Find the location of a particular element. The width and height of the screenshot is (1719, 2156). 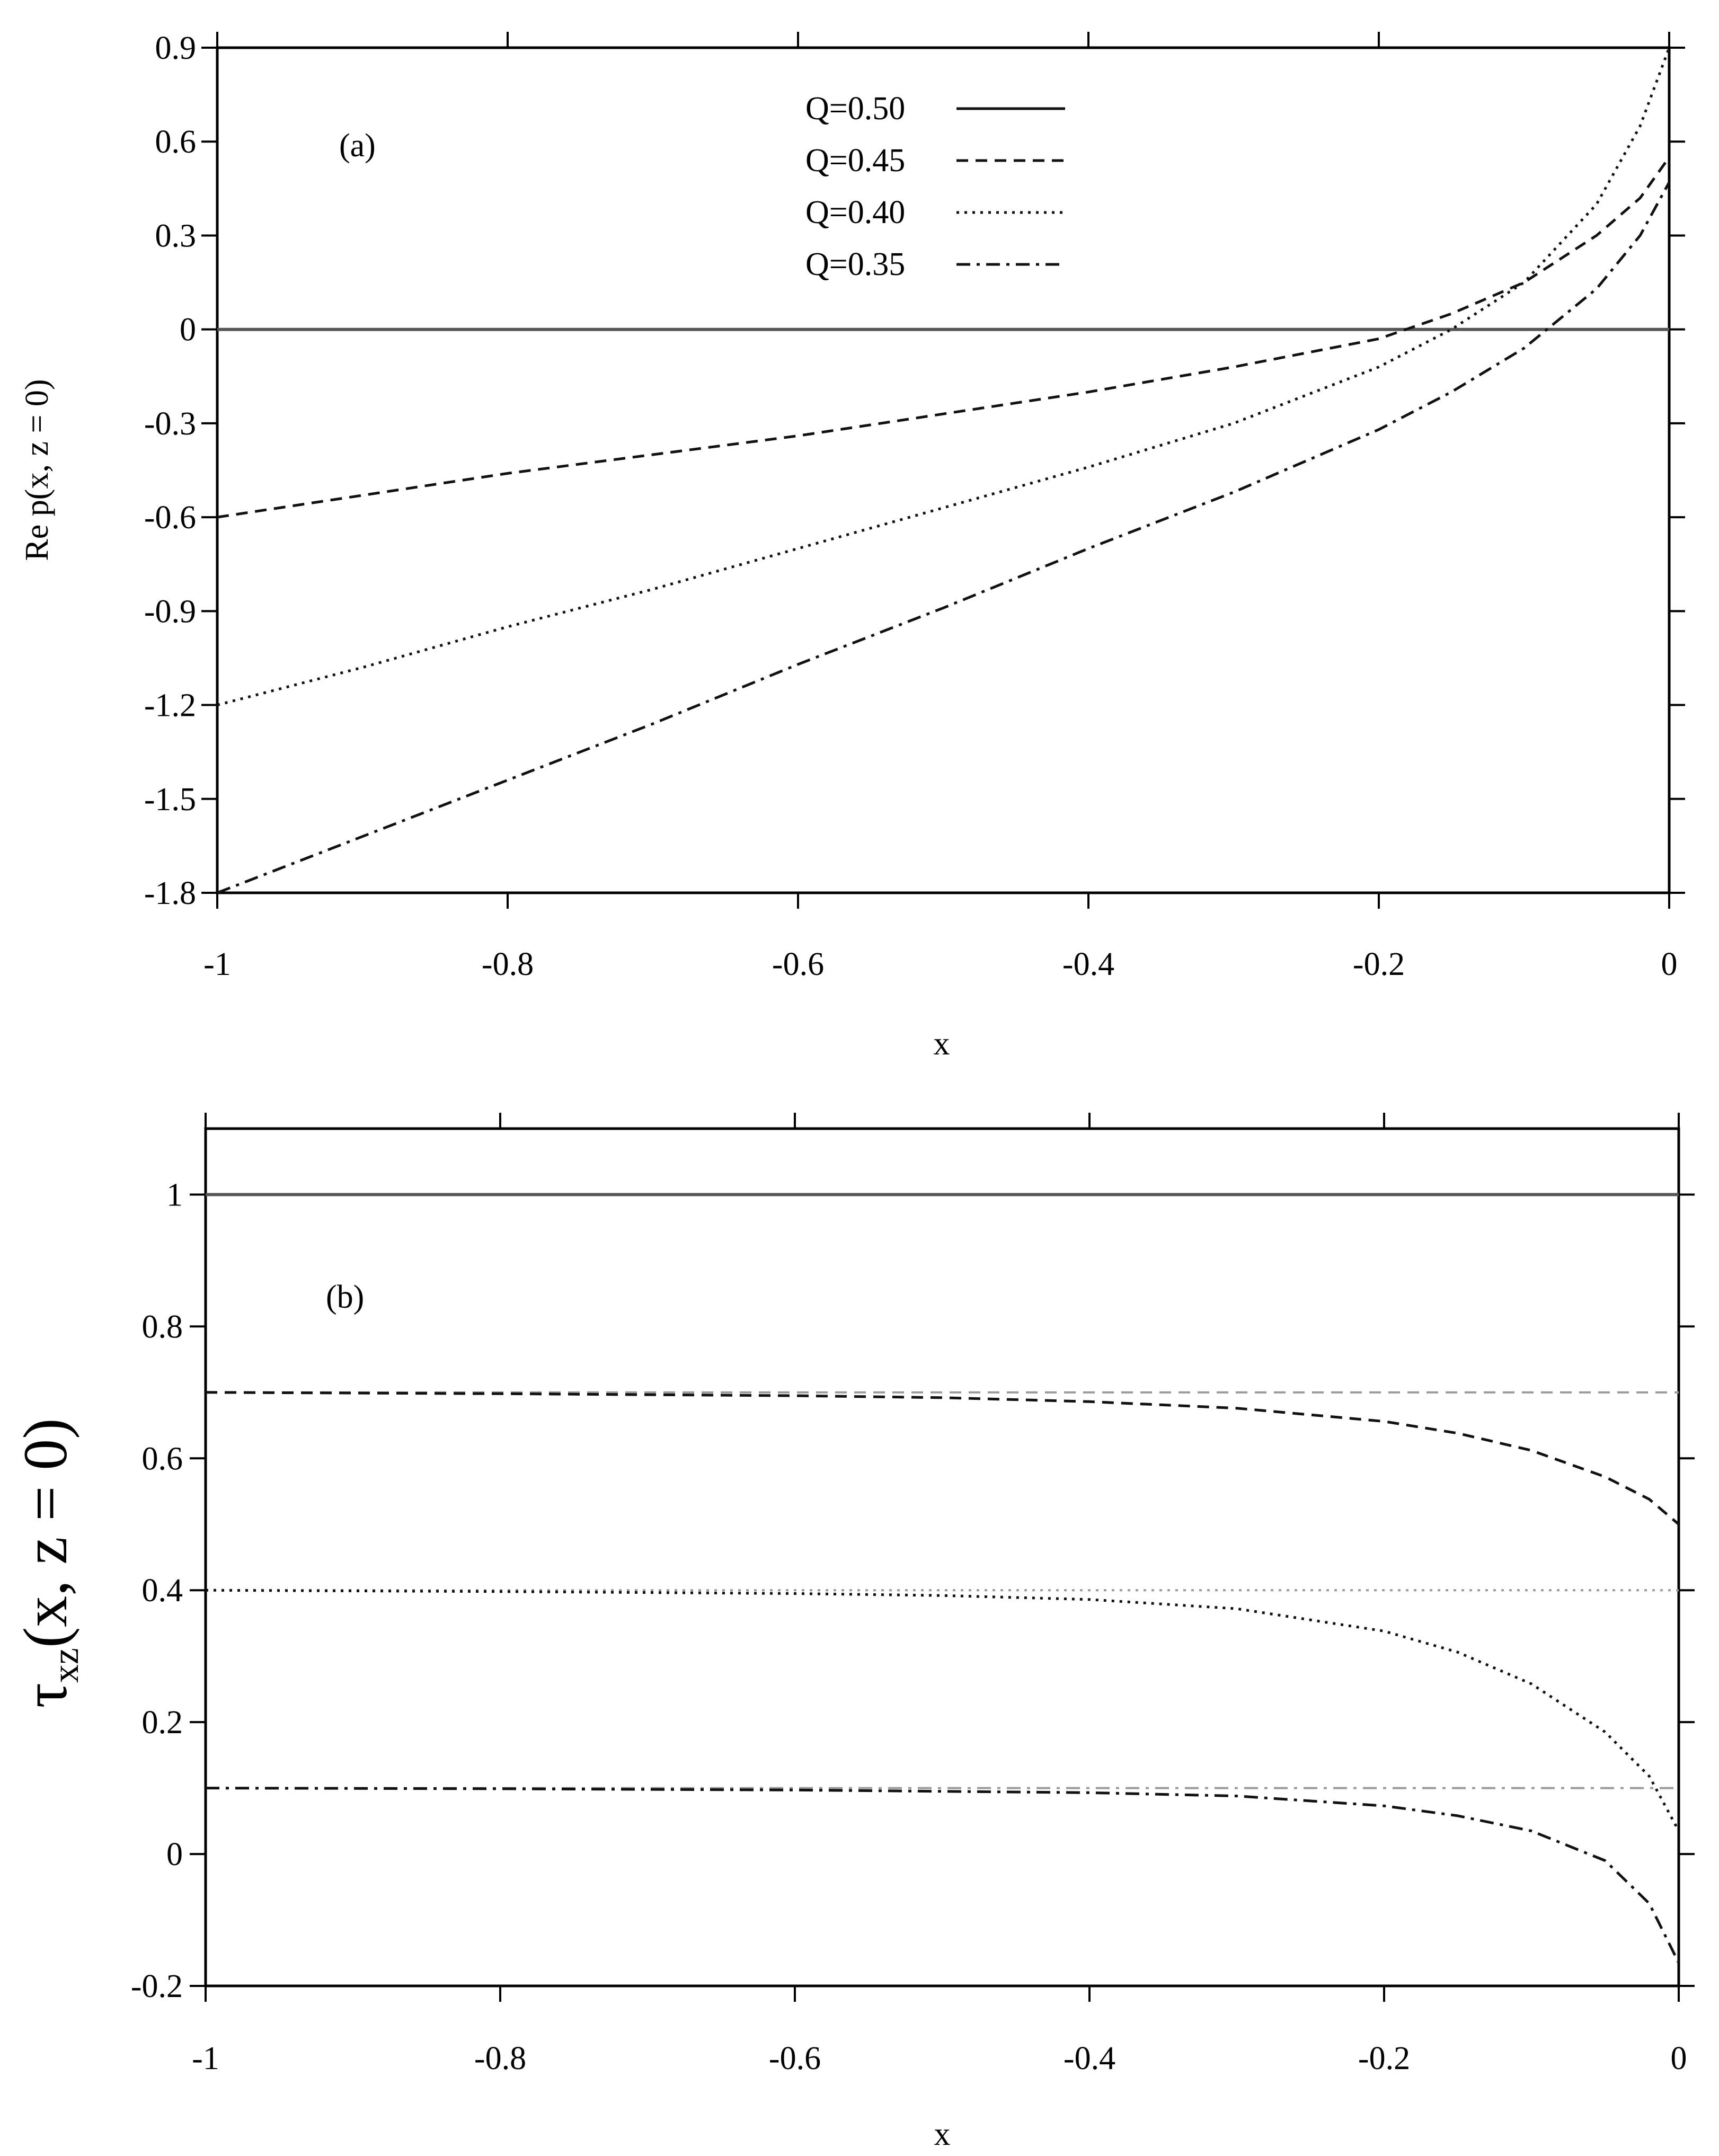

y-axis-title-b-subscript: xz is located at coordinates (66, 1665).